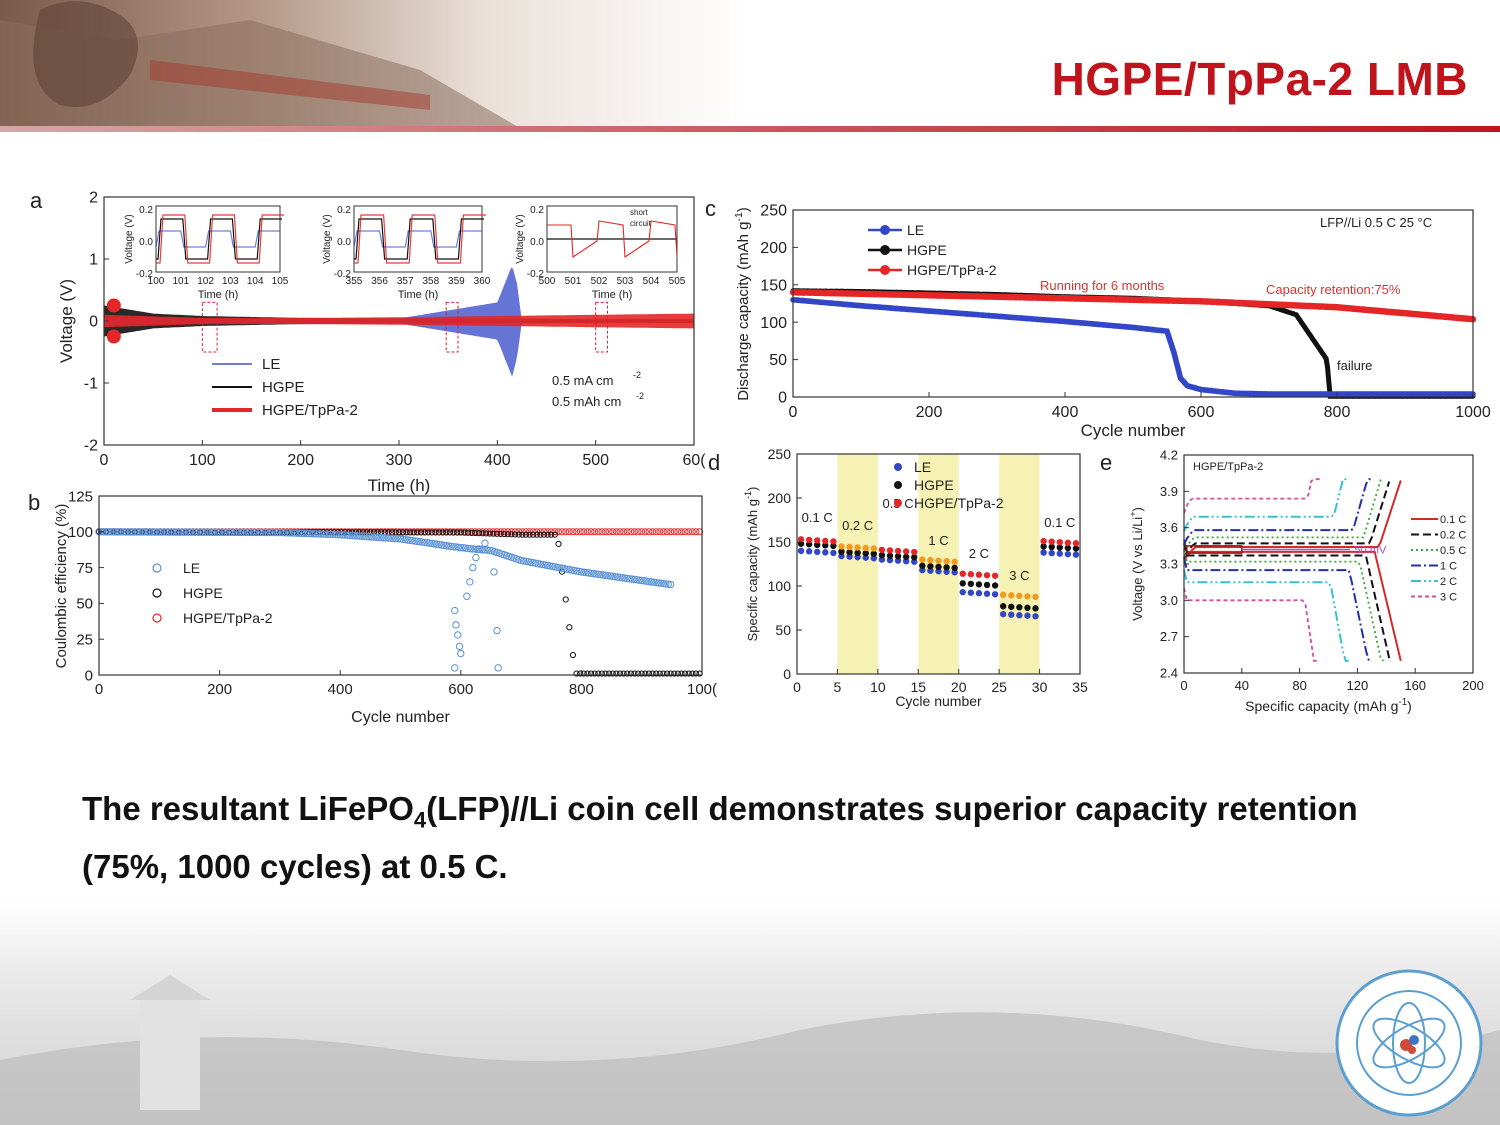 Image resolution: width=1500 pixels, height=1125 pixels. Describe the element at coordinates (420, 820) in the screenshot. I see `caption-subscript: 4` at that location.